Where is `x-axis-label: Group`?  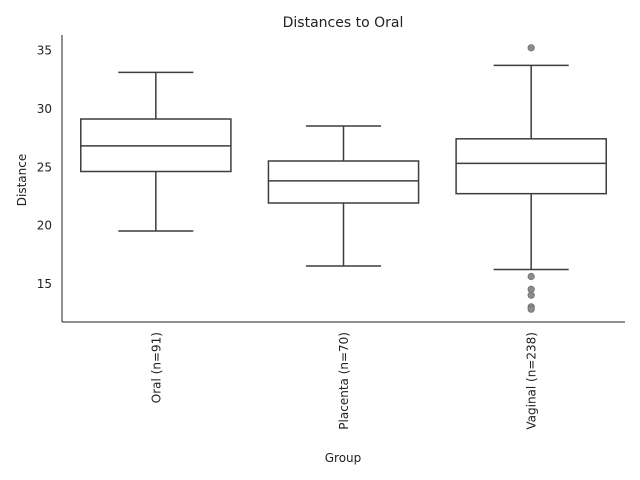 x-axis-label: Group is located at coordinates (343, 458).